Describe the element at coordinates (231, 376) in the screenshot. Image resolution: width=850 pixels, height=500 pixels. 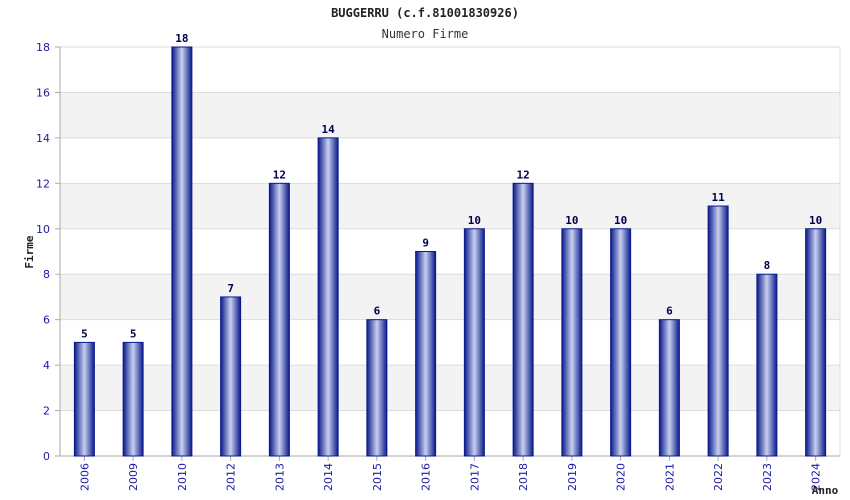
I see `bar-2012` at that location.